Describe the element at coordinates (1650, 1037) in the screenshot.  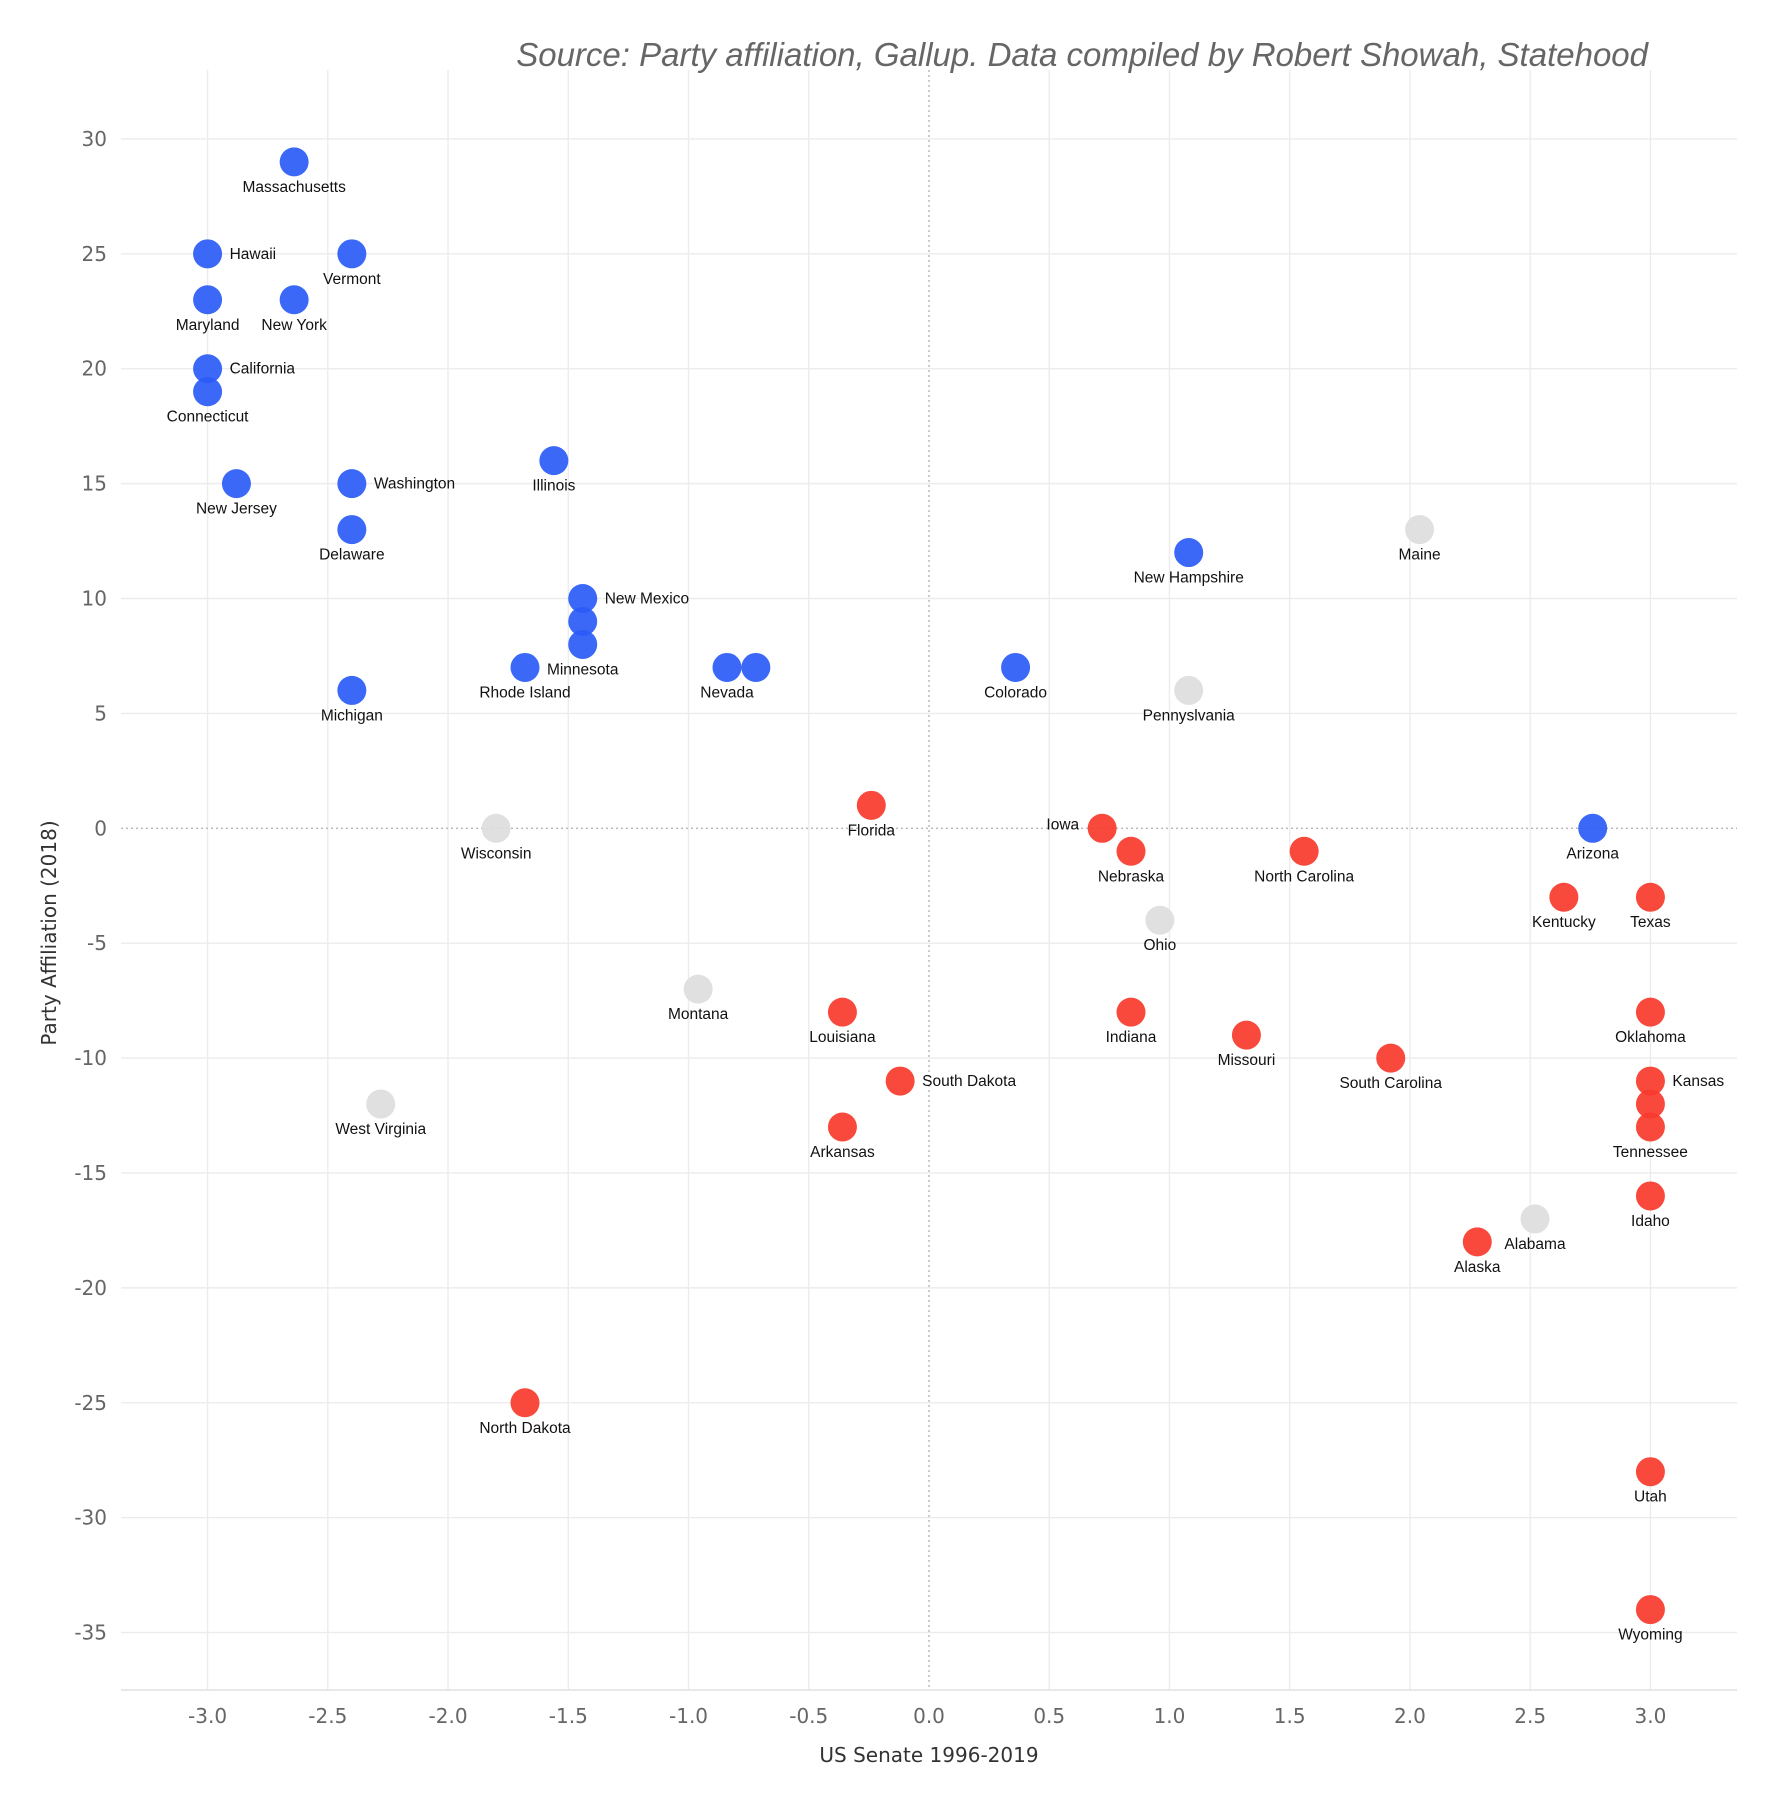
I see `point-label: Oklahoma` at that location.